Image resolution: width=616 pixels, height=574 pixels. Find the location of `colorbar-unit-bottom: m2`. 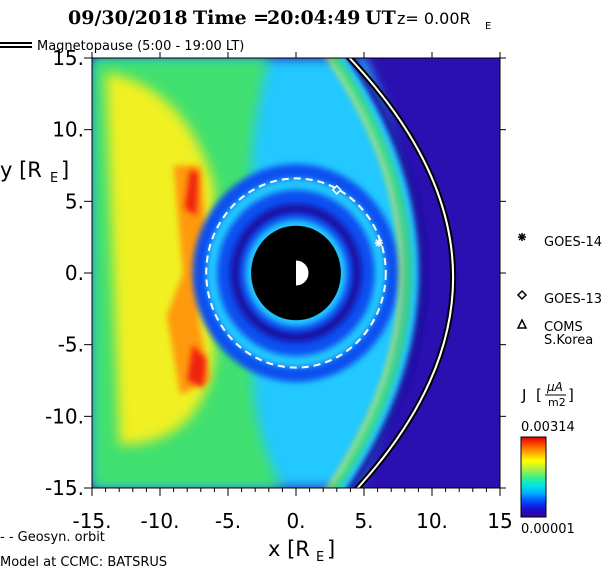

colorbar-unit-bottom: m2 is located at coordinates (557, 402).